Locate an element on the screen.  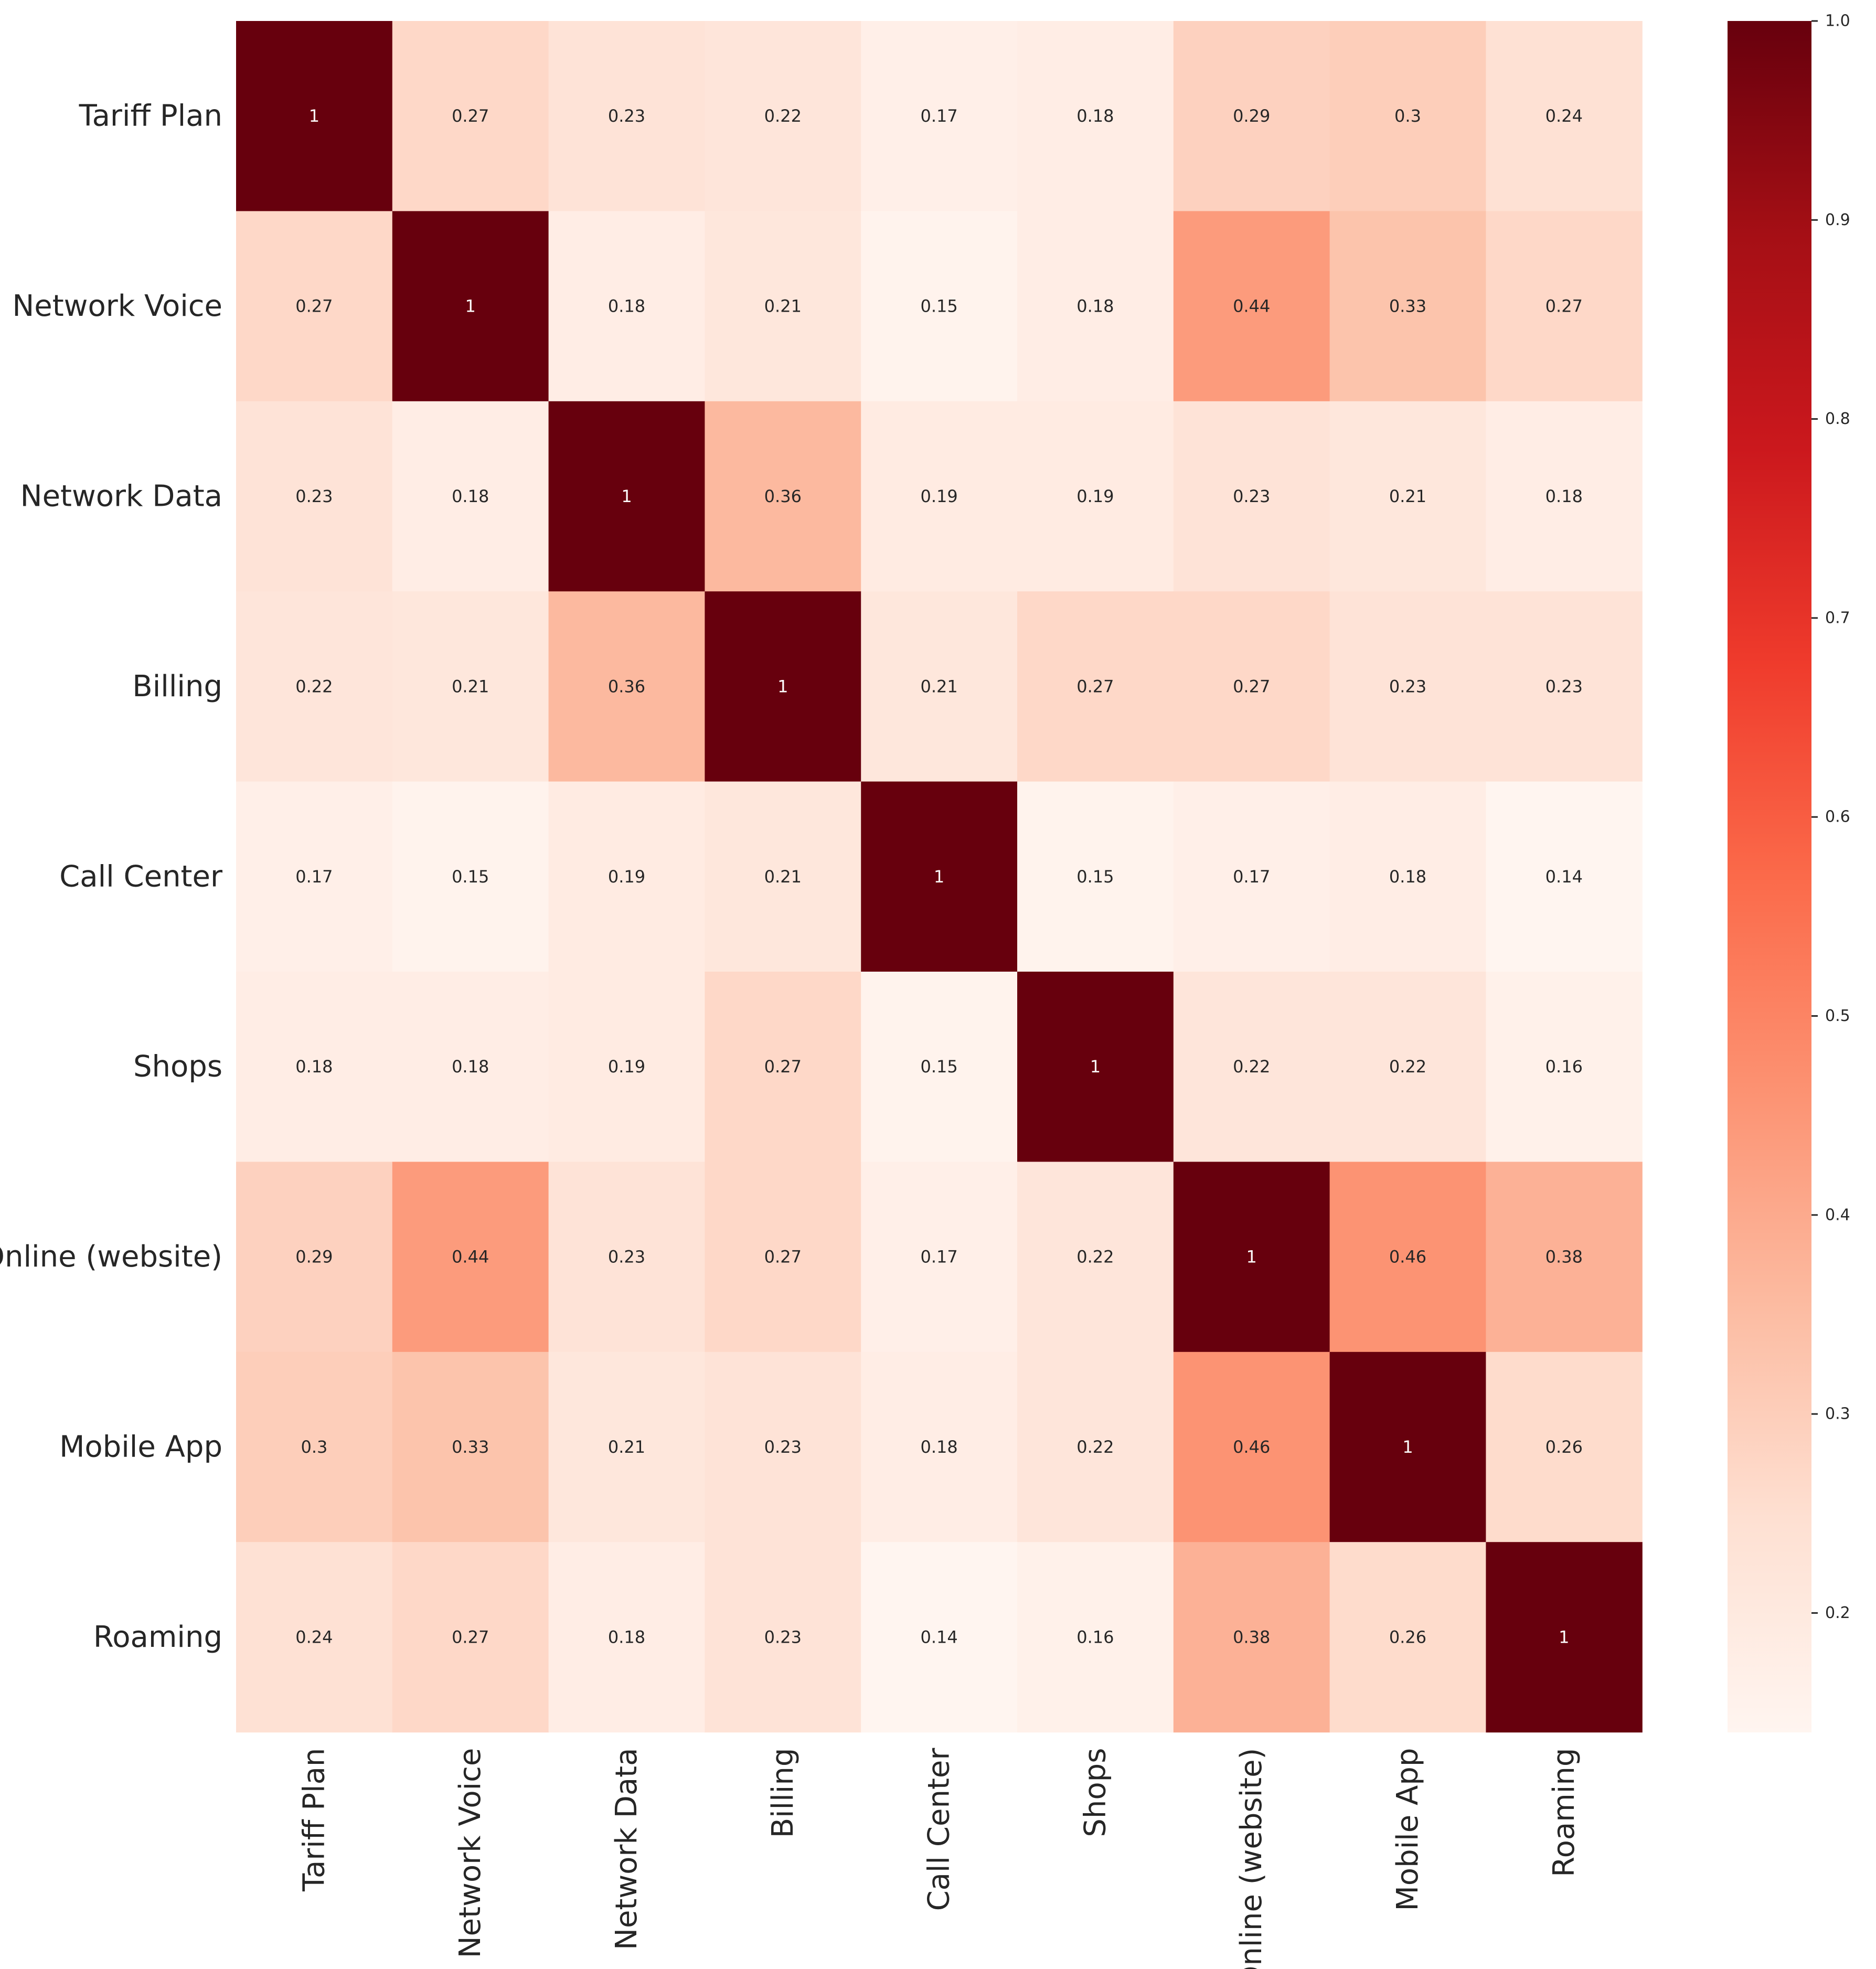
heatmap-cell-network-data-network-voice is located at coordinates (471, 496).